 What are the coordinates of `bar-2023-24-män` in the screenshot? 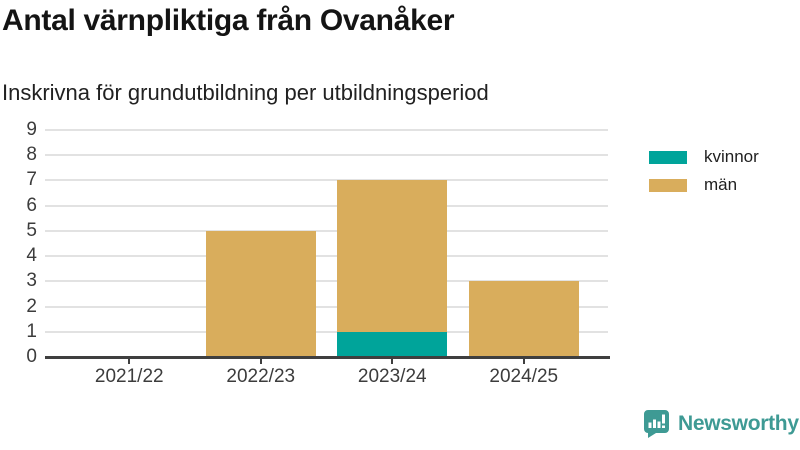 It's located at (392, 256).